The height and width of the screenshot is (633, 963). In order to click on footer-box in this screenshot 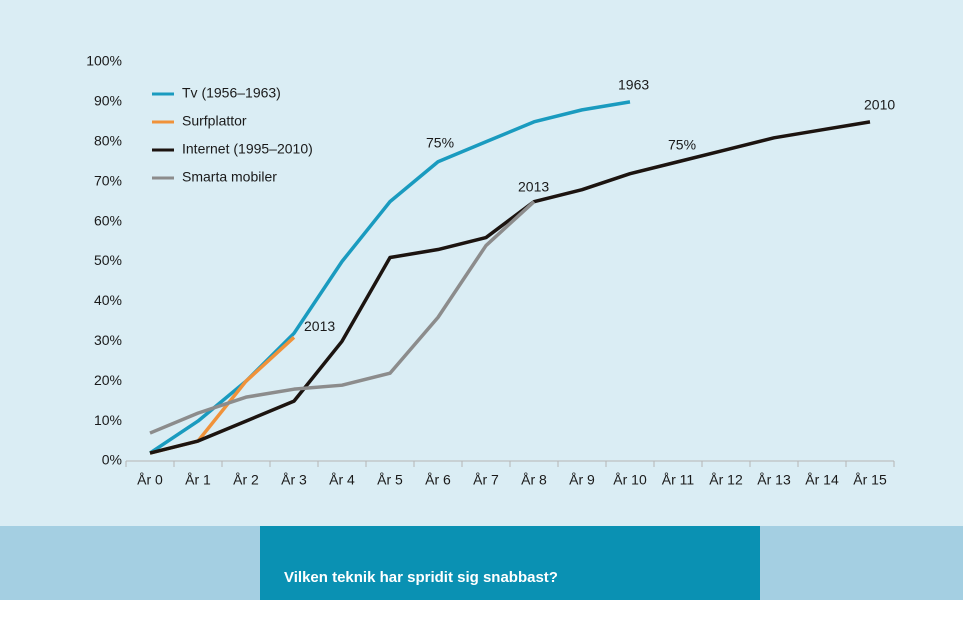, I will do `click(510, 563)`.